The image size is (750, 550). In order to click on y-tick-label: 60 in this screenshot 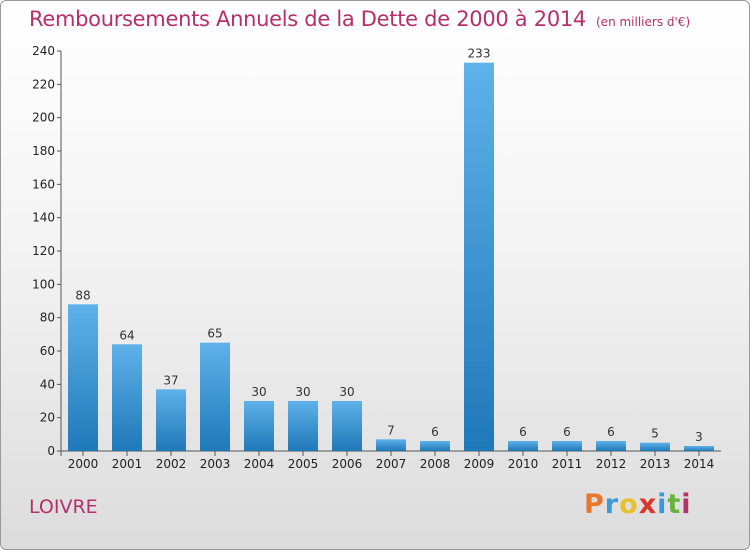, I will do `click(47, 351)`.